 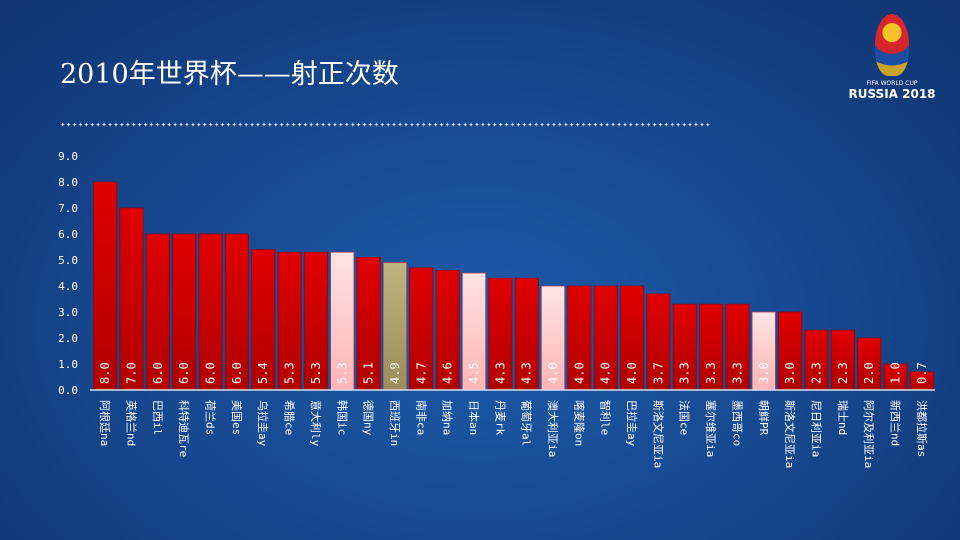 I want to click on category-label: 美国es, so click(x=236, y=417).